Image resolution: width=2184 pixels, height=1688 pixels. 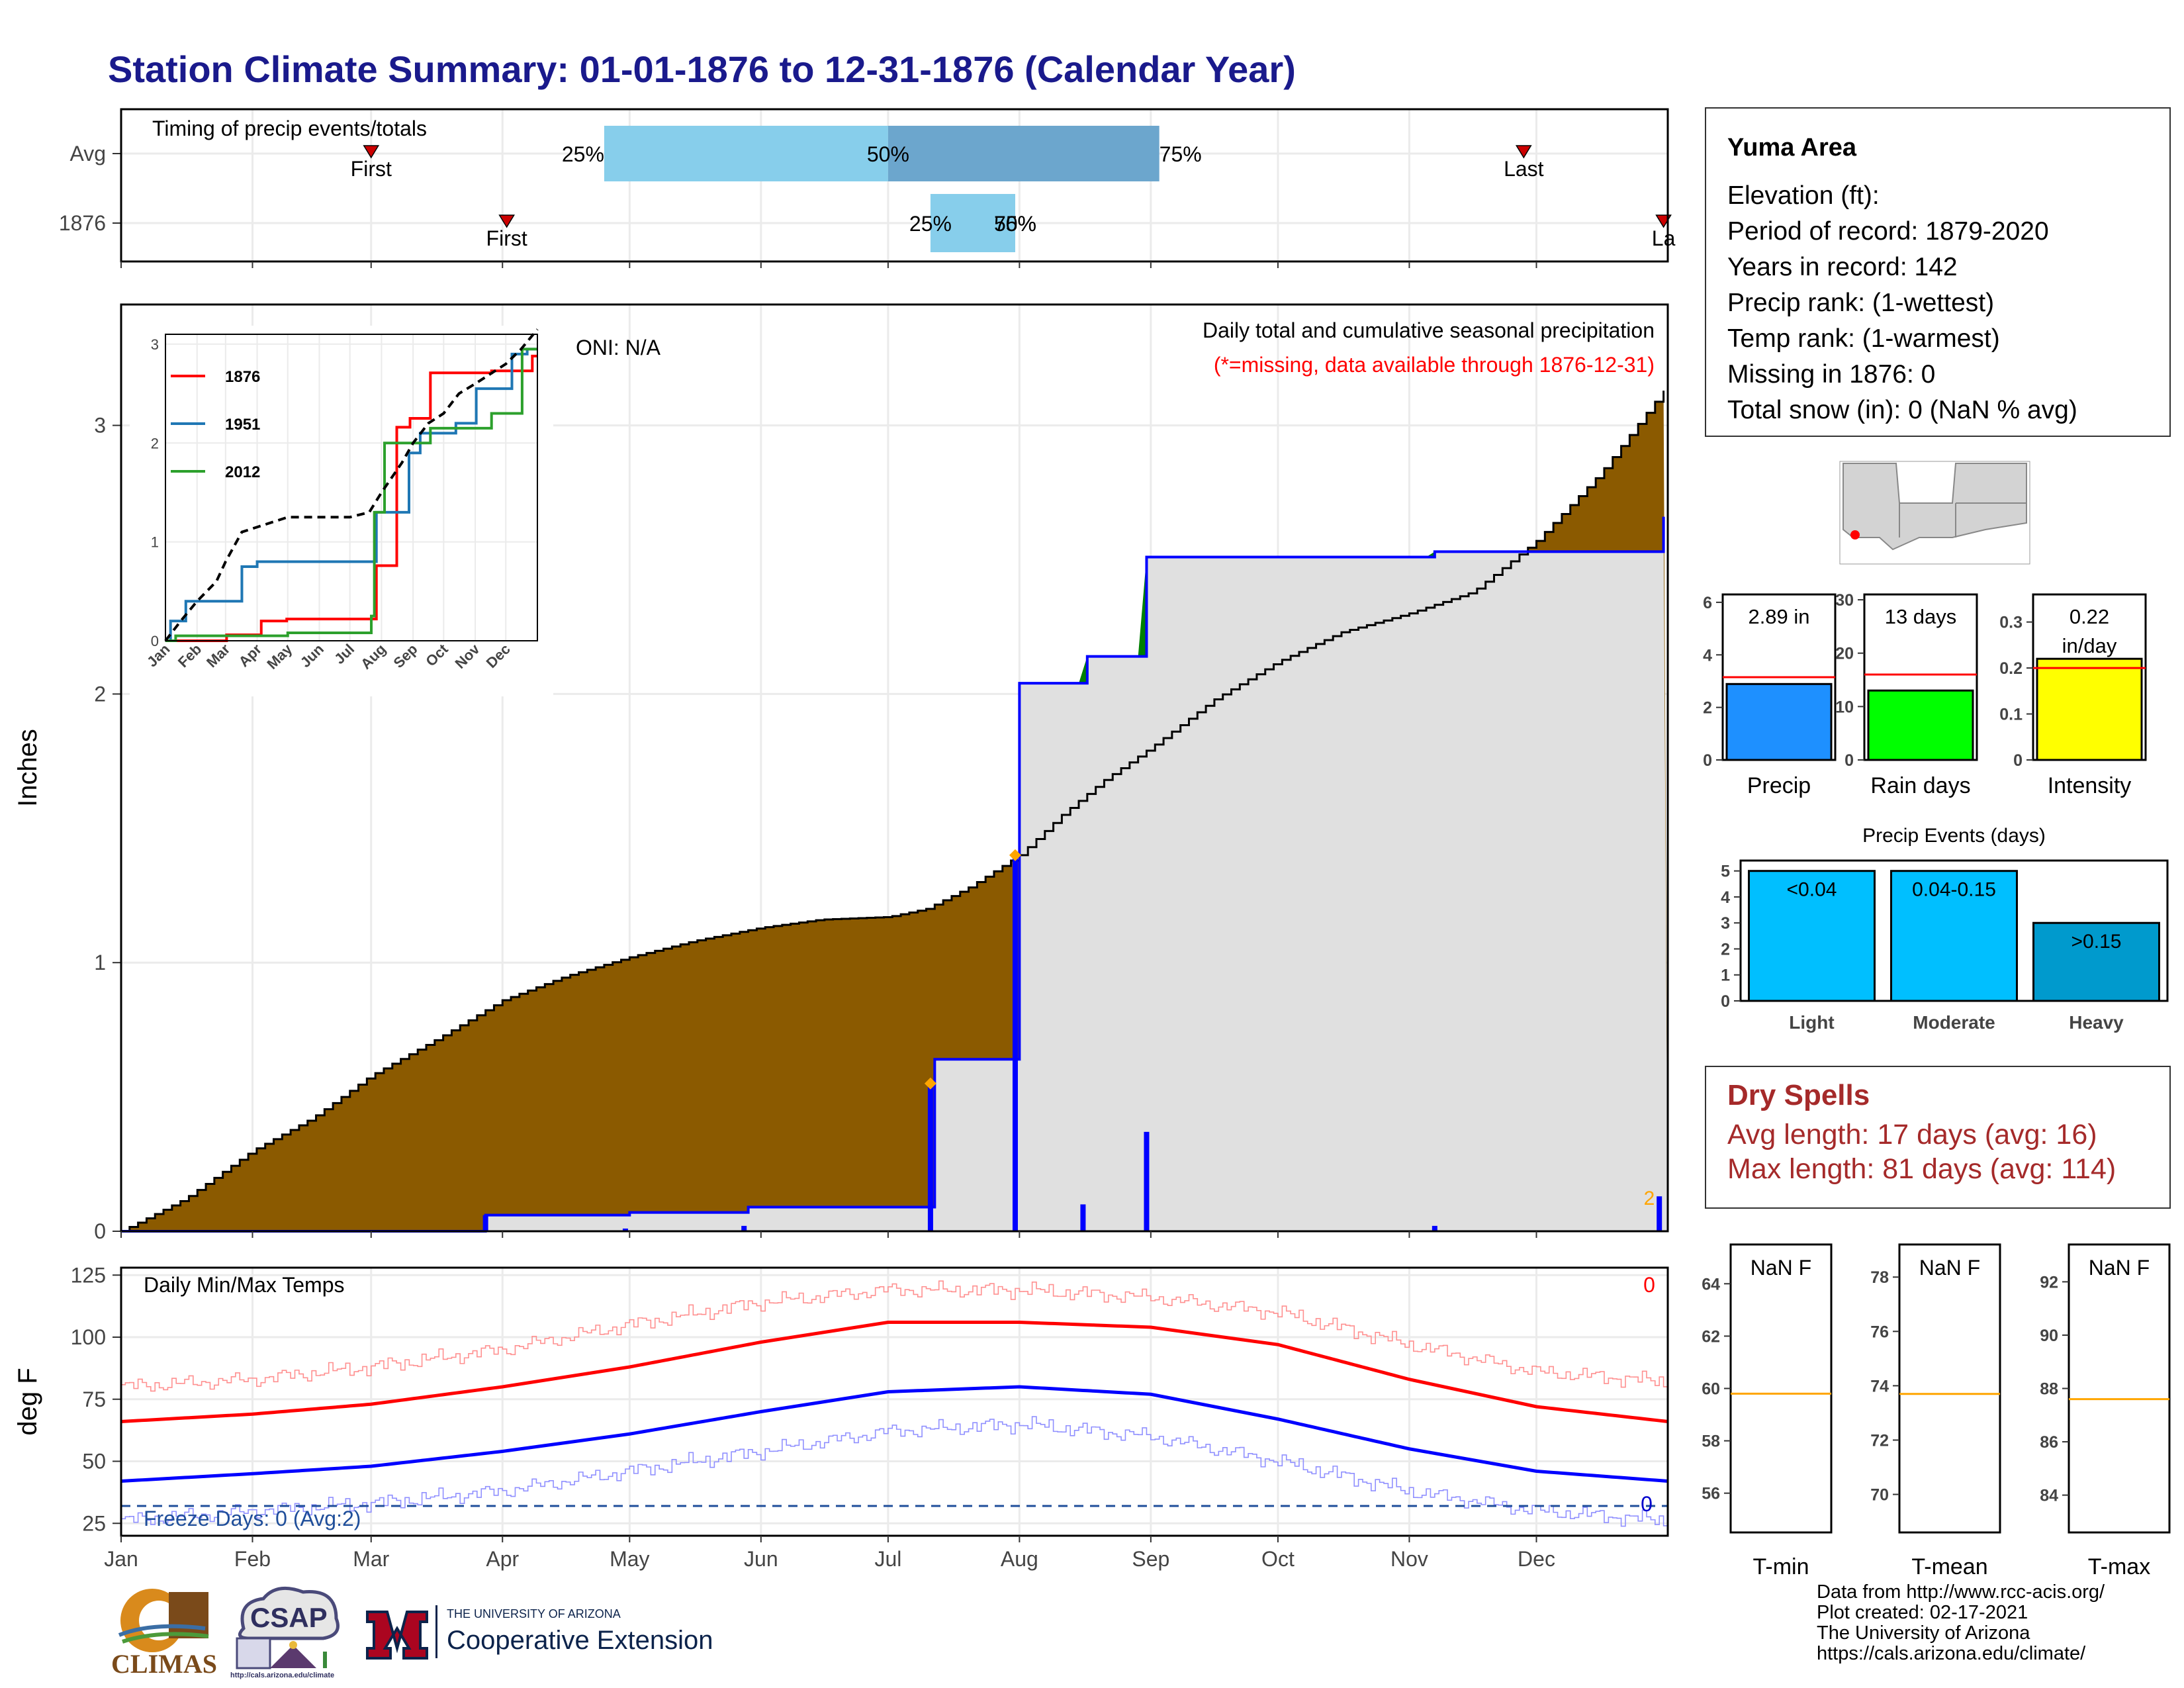 I want to click on tsum-y-tick-label: 62, so click(x=1711, y=1336).